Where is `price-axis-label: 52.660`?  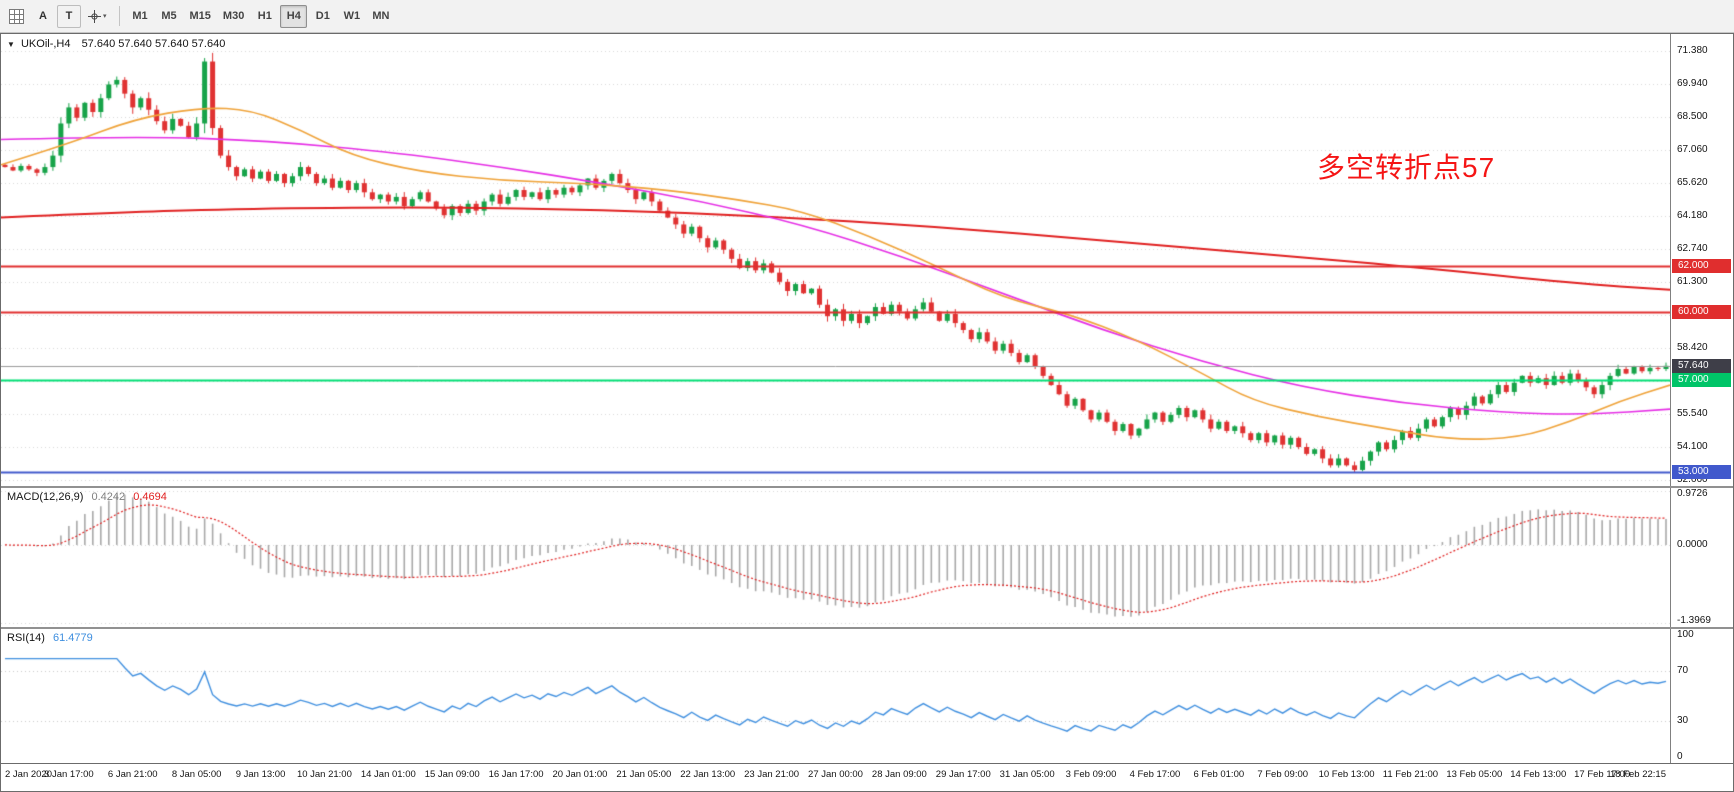
price-axis-label: 52.660 is located at coordinates (1692, 480).